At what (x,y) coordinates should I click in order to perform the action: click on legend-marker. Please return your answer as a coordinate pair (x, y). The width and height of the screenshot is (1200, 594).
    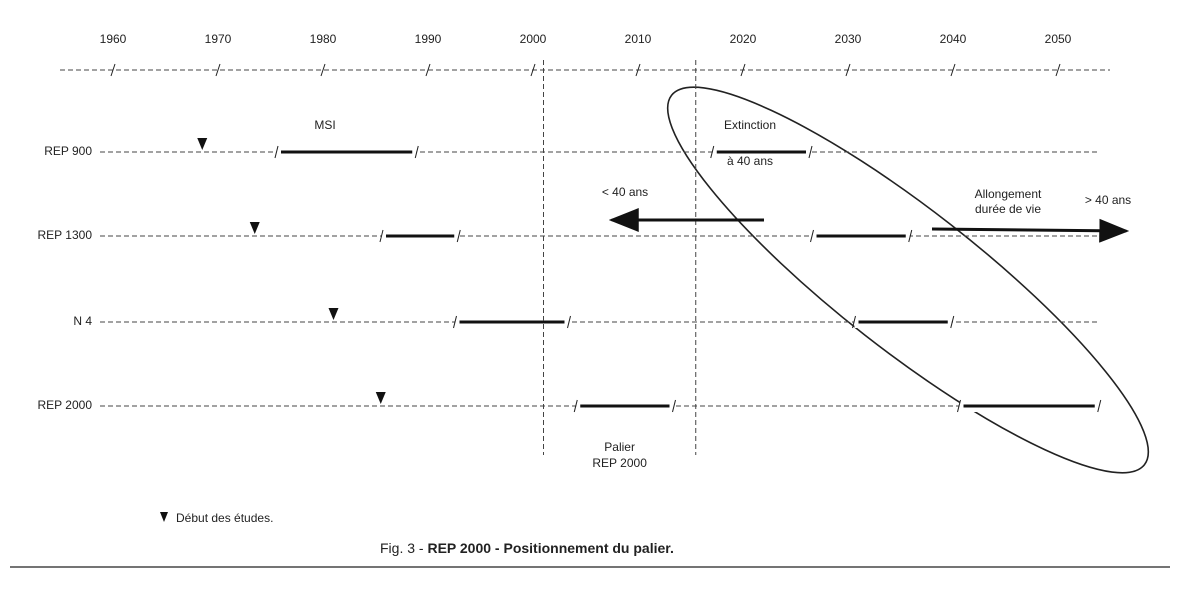
    Looking at the image, I should click on (164, 517).